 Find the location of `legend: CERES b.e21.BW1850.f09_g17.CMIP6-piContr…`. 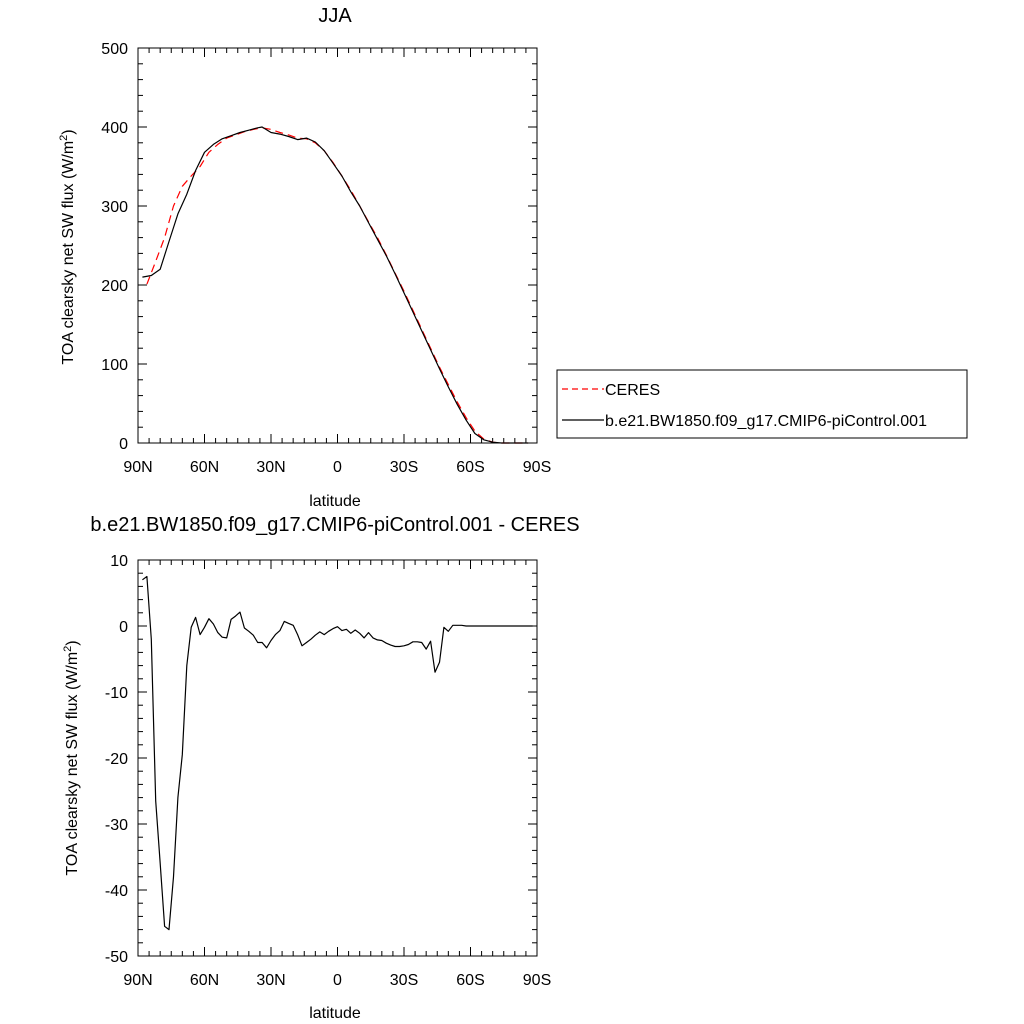

legend: CERES b.e21.BW1850.f09_g17.CMIP6-piContr… is located at coordinates (762, 404).